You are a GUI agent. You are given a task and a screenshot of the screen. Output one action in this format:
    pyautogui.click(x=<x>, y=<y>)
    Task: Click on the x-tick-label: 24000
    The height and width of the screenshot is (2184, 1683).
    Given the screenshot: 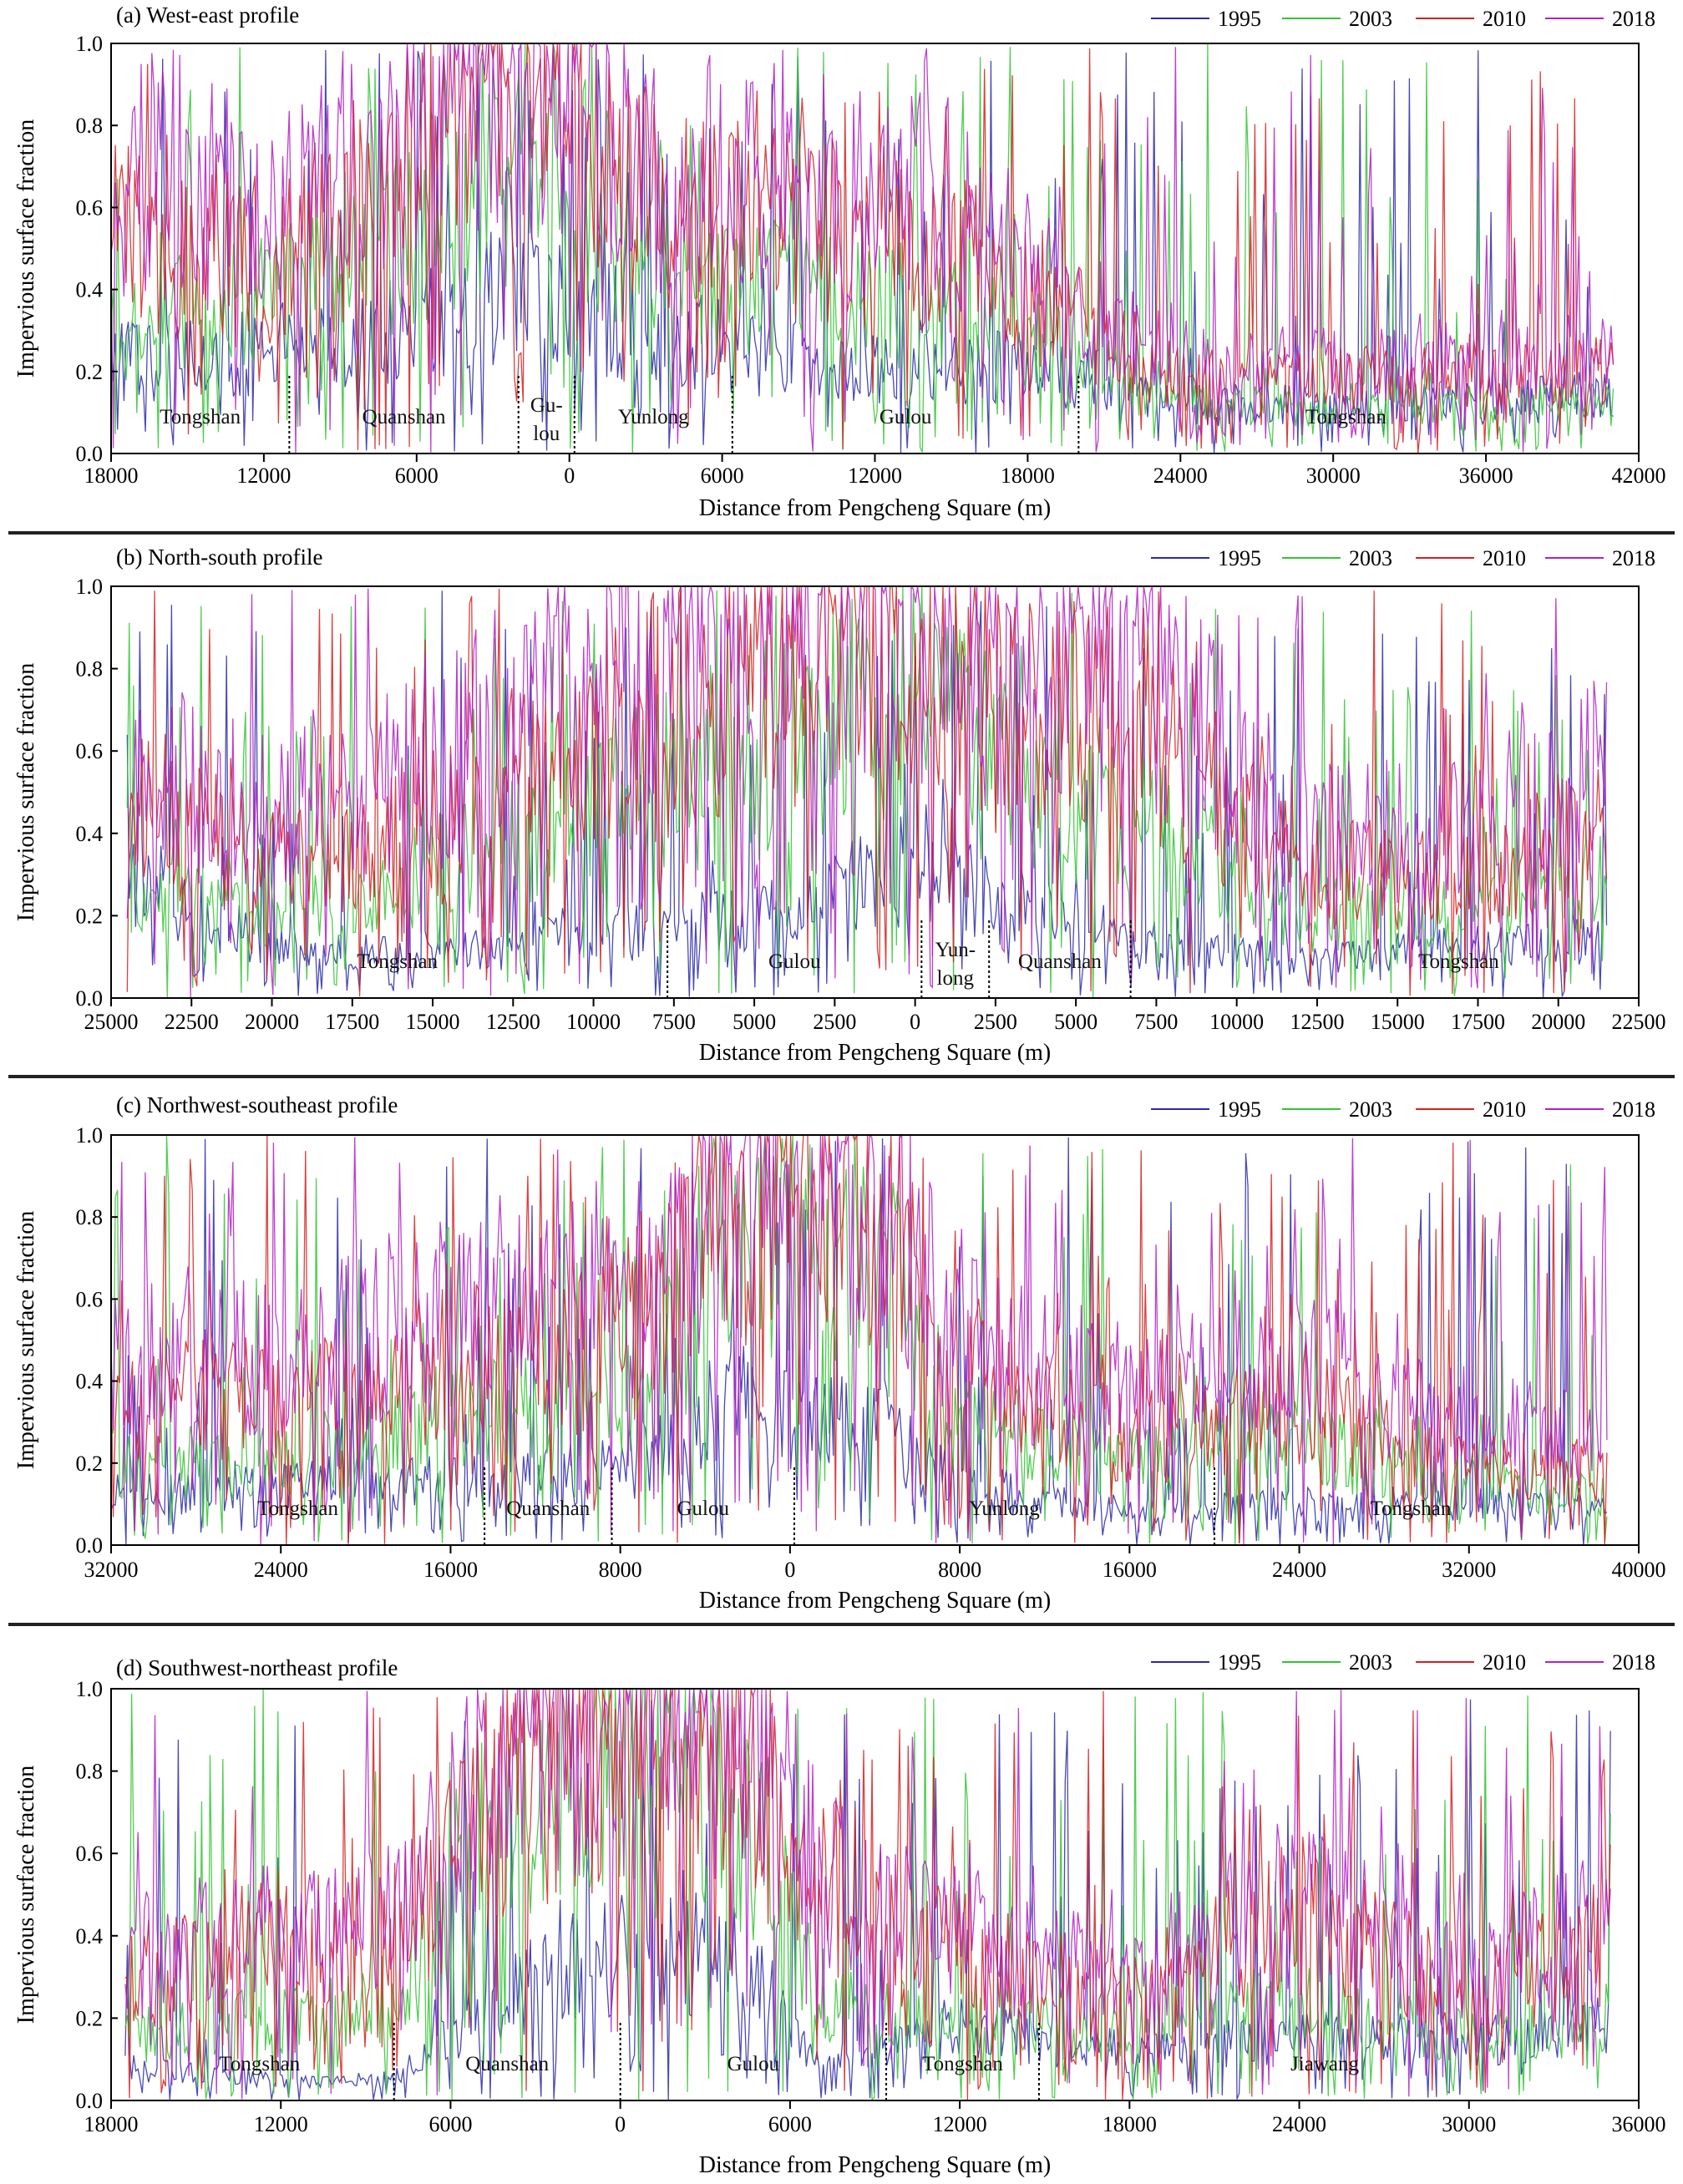 What is the action you would take?
    pyautogui.click(x=281, y=1570)
    